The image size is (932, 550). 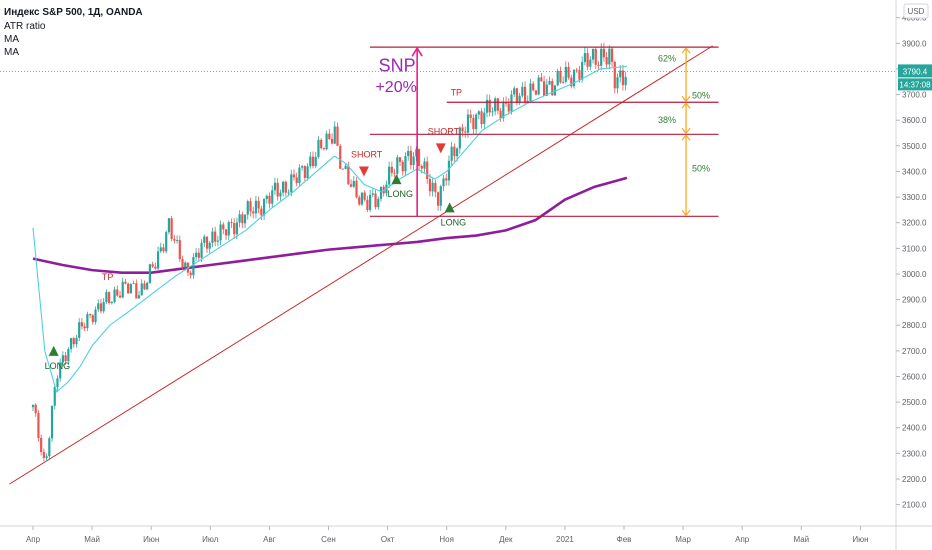 What do you see at coordinates (914, 197) in the screenshot?
I see `y-tick-label: 3300.0` at bounding box center [914, 197].